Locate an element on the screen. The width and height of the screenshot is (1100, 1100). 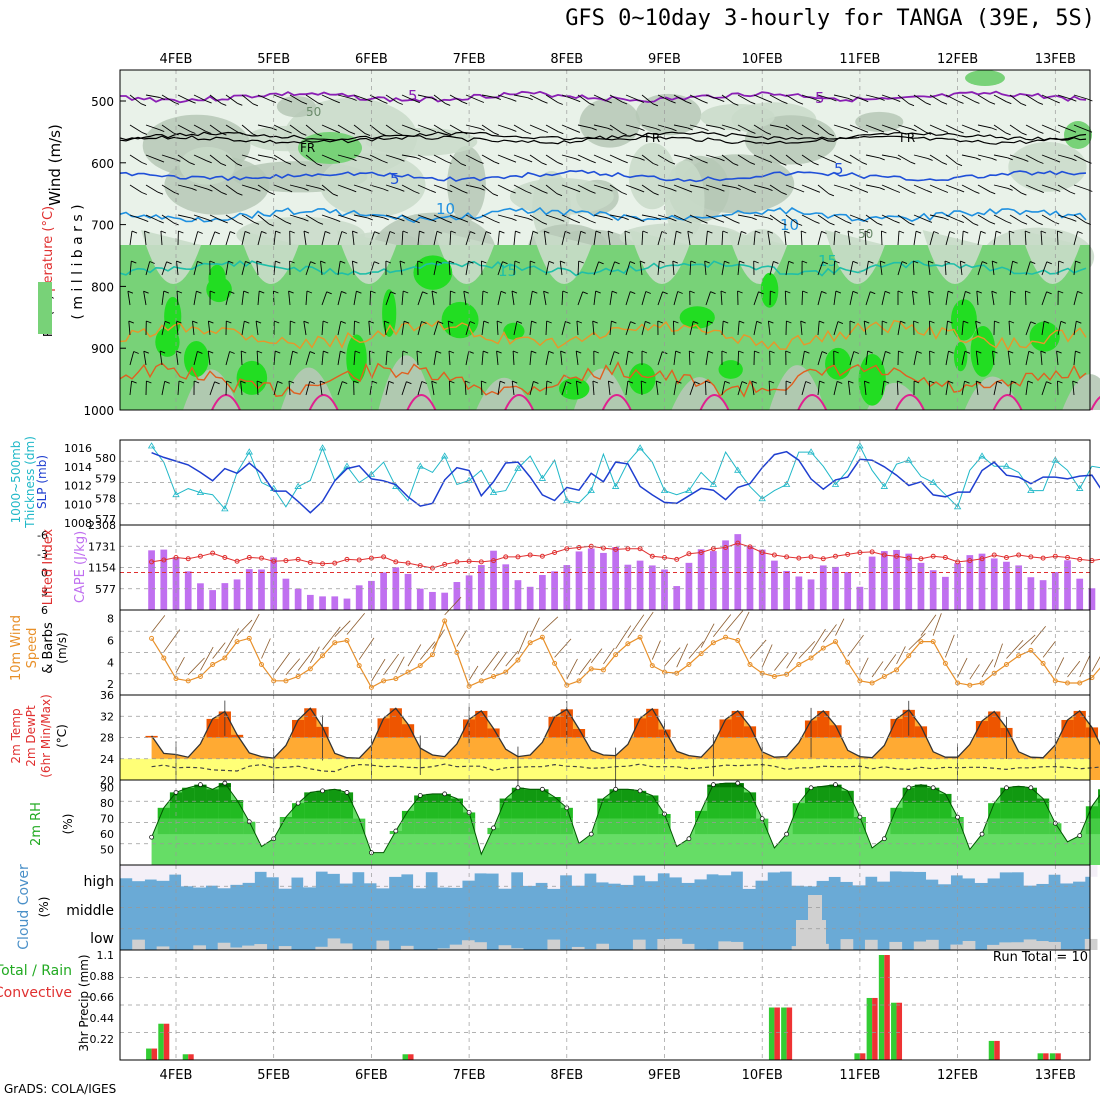
cloud-low-bar is located at coordinates (871, 944).